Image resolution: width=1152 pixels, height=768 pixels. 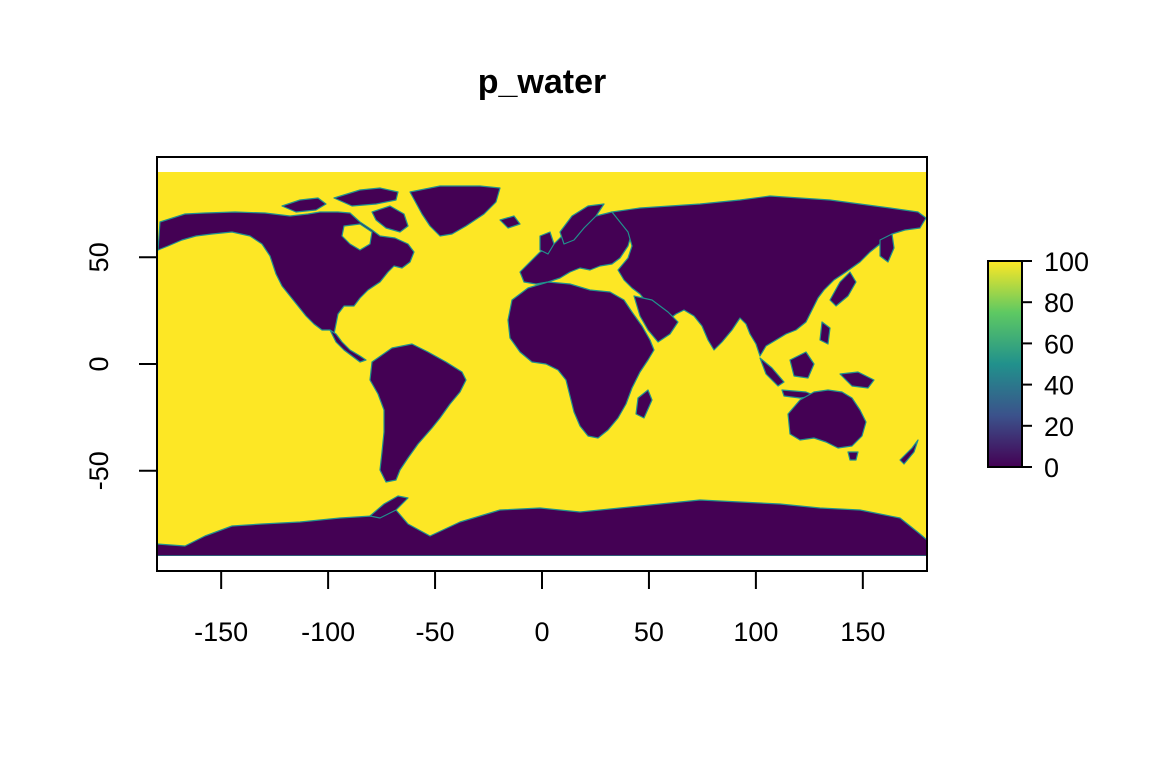 I want to click on borneo, so click(x=802, y=365).